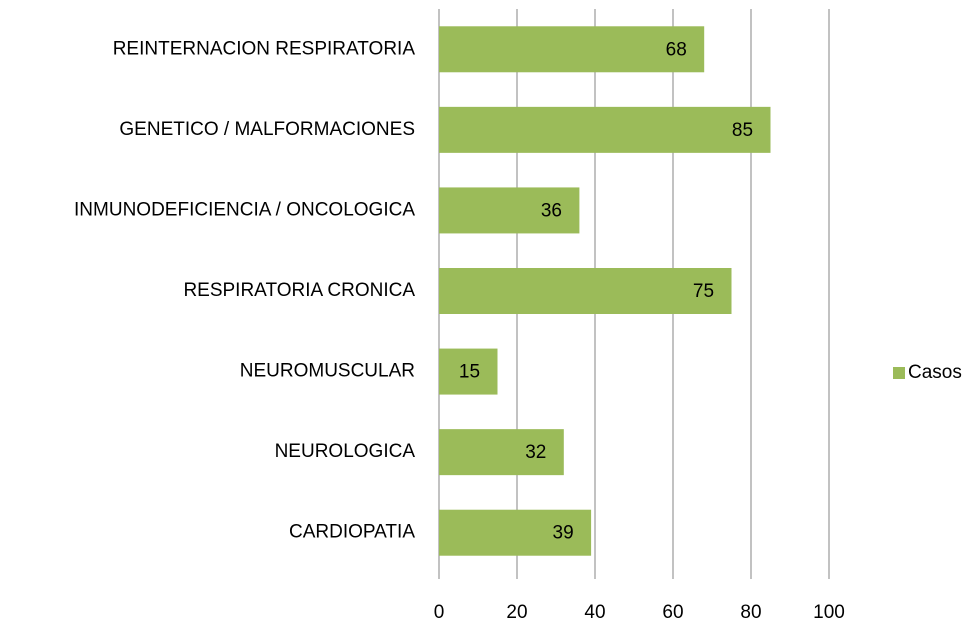 The height and width of the screenshot is (630, 979). I want to click on data-label: 32, so click(535, 452).